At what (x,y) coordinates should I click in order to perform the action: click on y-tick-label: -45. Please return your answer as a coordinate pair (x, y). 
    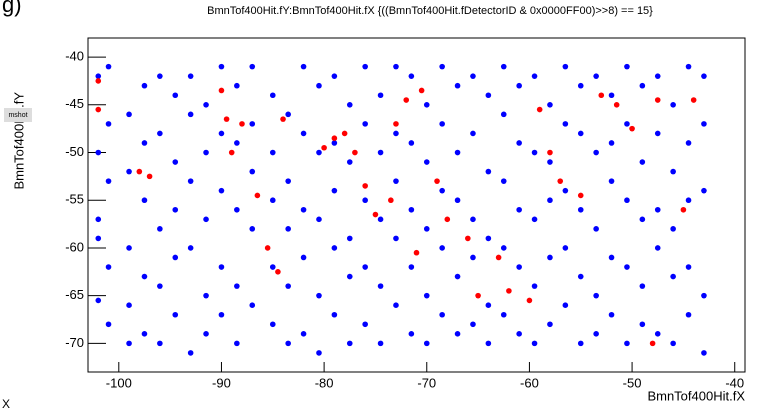
    Looking at the image, I should click on (74, 103).